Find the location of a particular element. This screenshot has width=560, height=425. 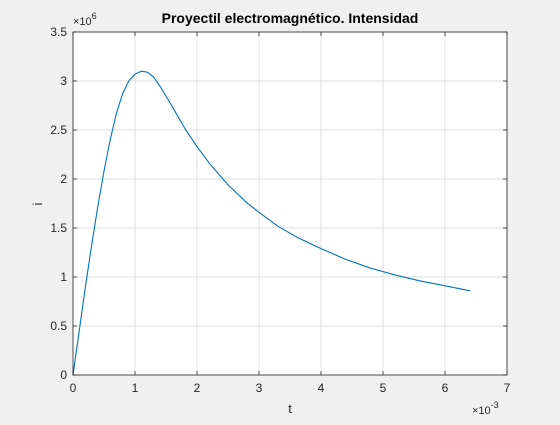

x-axis-multiplier: ×10⁻³ is located at coordinates (485, 408).